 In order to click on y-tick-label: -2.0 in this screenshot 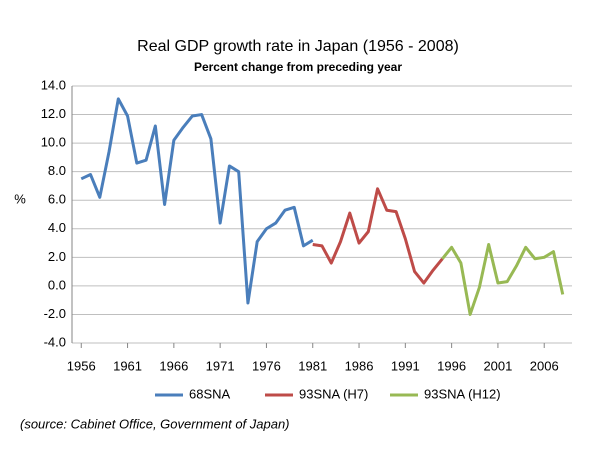, I will do `click(55, 313)`.